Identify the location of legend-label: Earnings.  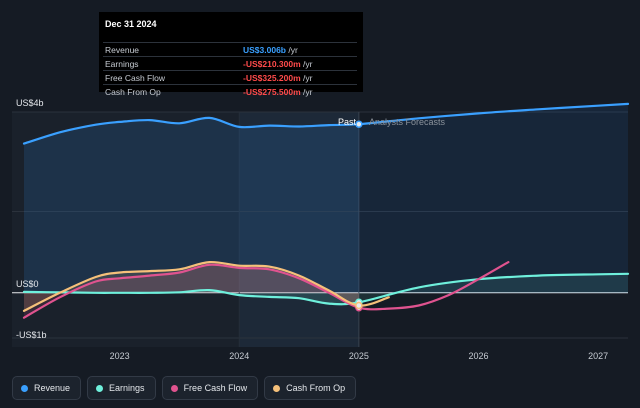
(127, 388).